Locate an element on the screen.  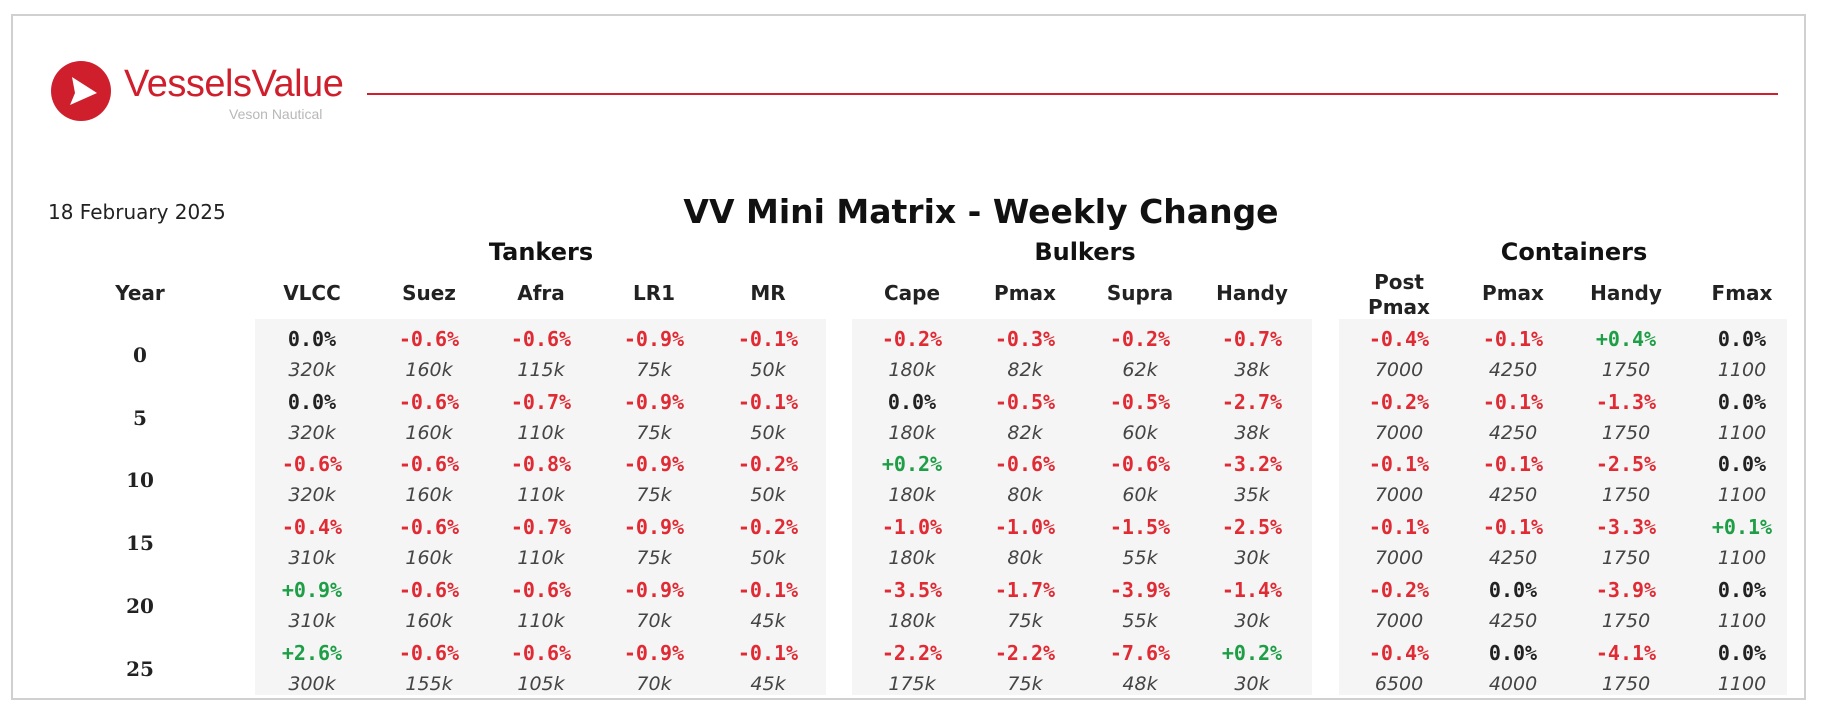
vessel-size-value: 310k is located at coordinates (312, 621).